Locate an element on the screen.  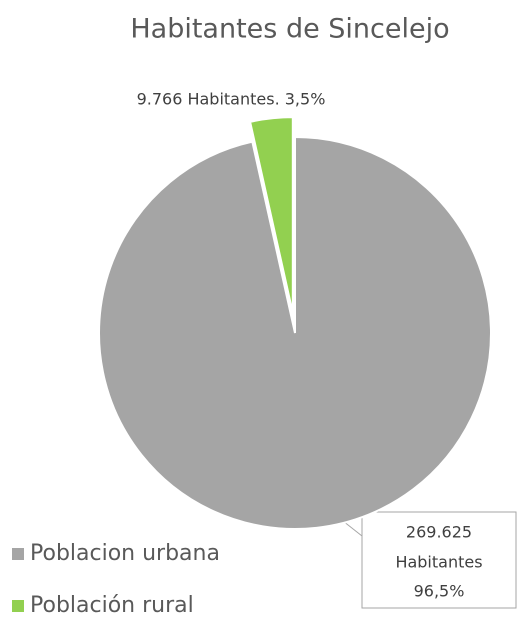
data-label: 9.766 Habitantes. 3,5% is located at coordinates (231, 99).